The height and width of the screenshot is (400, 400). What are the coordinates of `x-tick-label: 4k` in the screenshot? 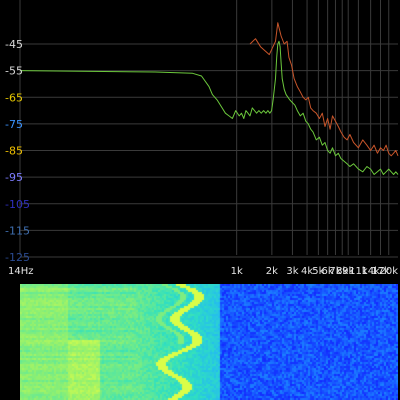 It's located at (307, 271).